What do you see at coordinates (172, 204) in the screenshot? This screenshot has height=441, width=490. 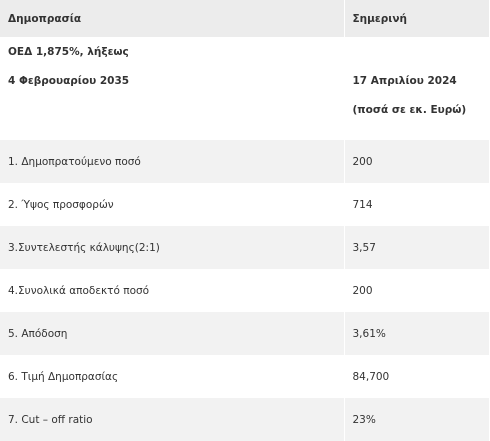 I see `label-cell: 2. Ύψος προσφορών` at bounding box center [172, 204].